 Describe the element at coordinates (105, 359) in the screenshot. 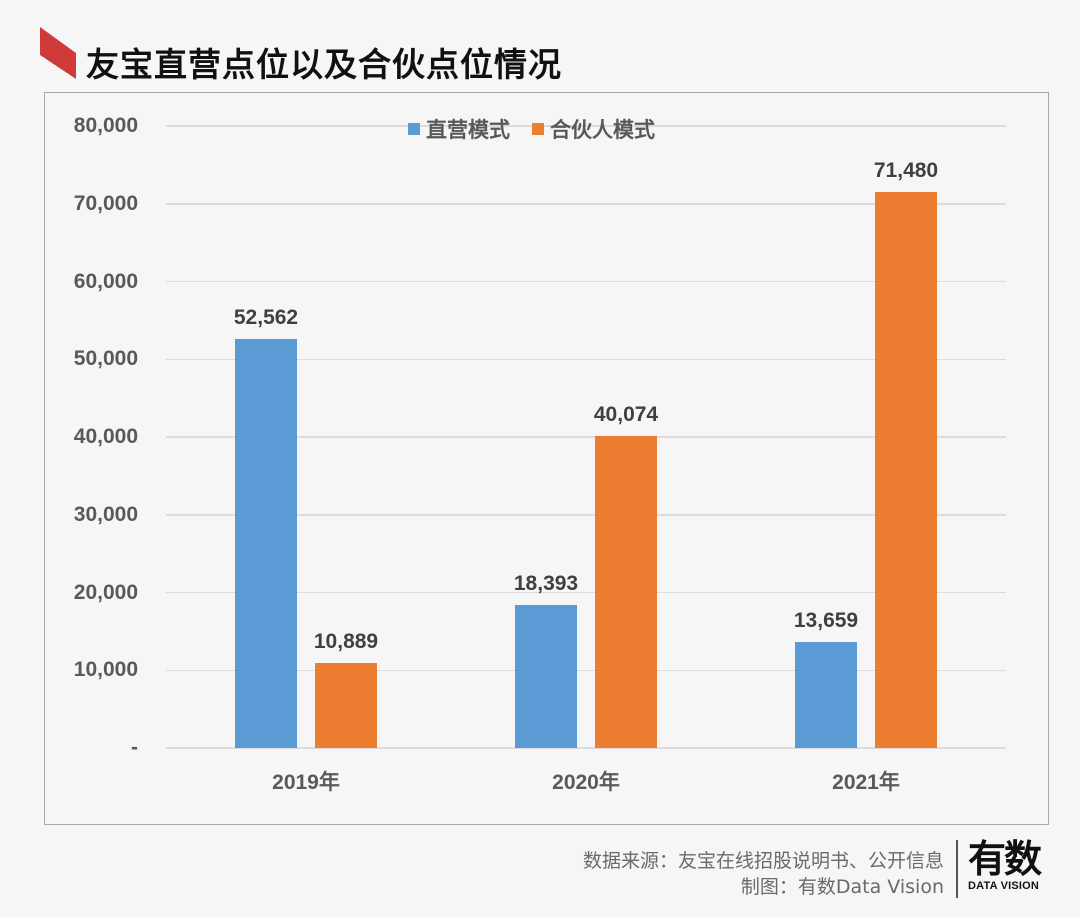

I see `y-tick-label: 50,000` at that location.